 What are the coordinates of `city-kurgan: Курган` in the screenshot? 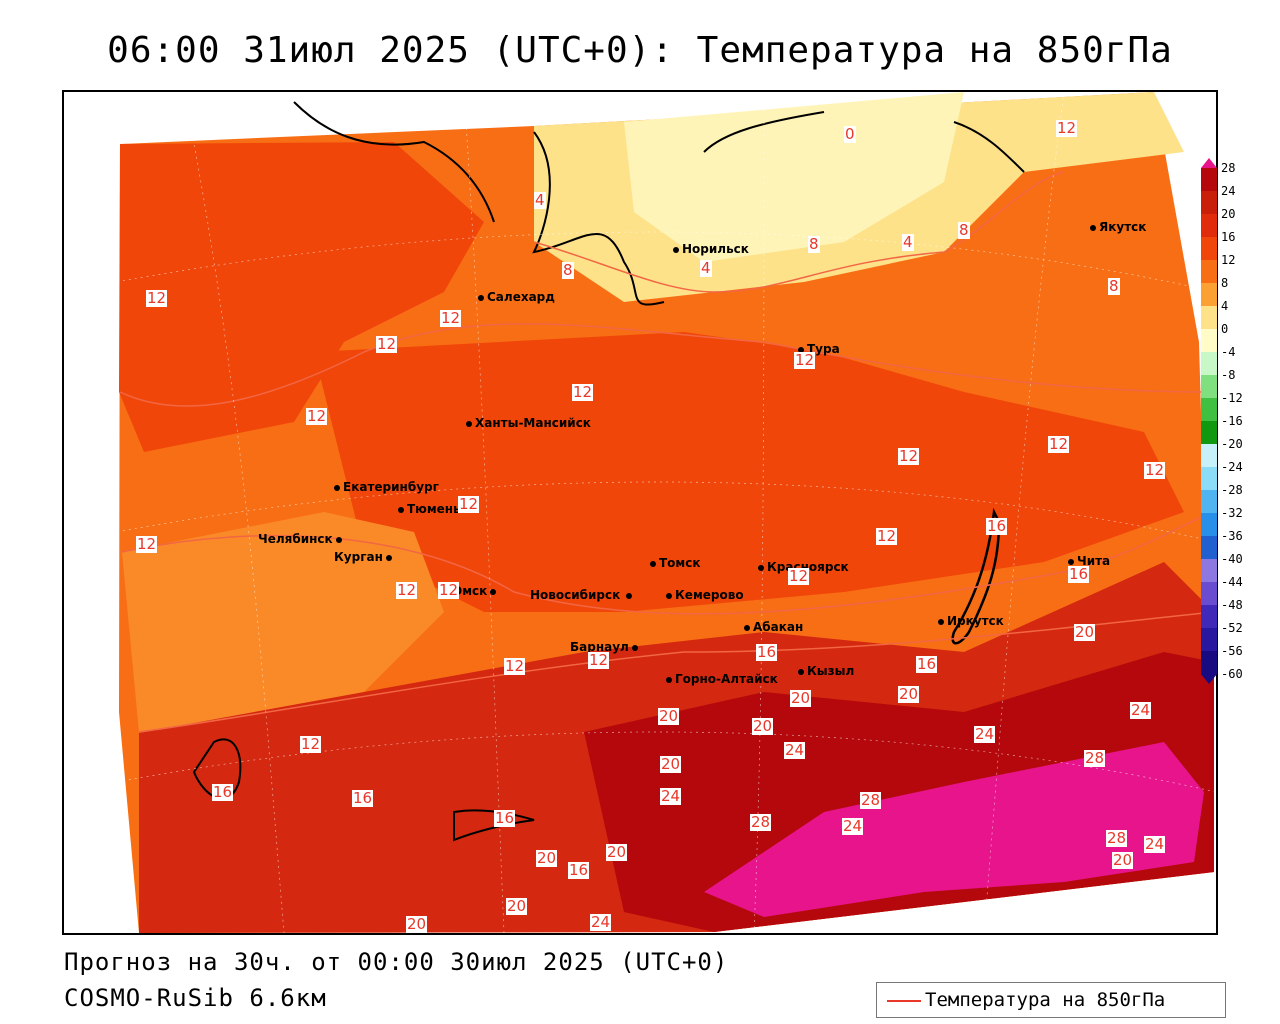 It's located at (364, 557).